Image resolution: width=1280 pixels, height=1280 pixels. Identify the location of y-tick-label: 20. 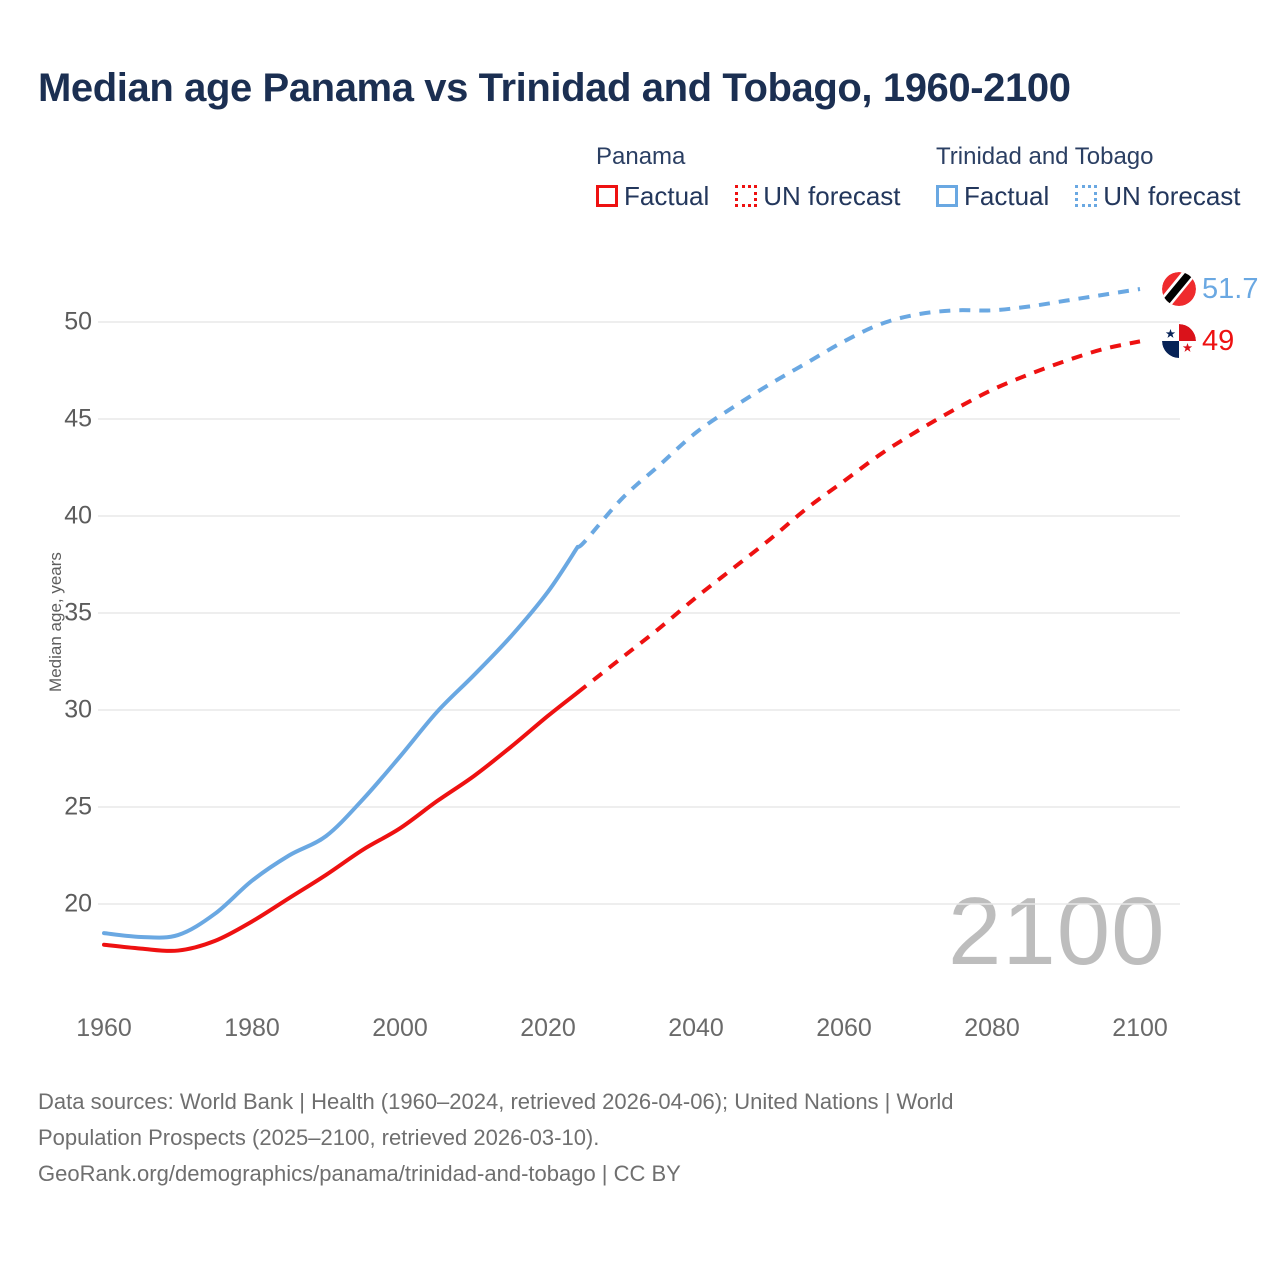
(78, 903).